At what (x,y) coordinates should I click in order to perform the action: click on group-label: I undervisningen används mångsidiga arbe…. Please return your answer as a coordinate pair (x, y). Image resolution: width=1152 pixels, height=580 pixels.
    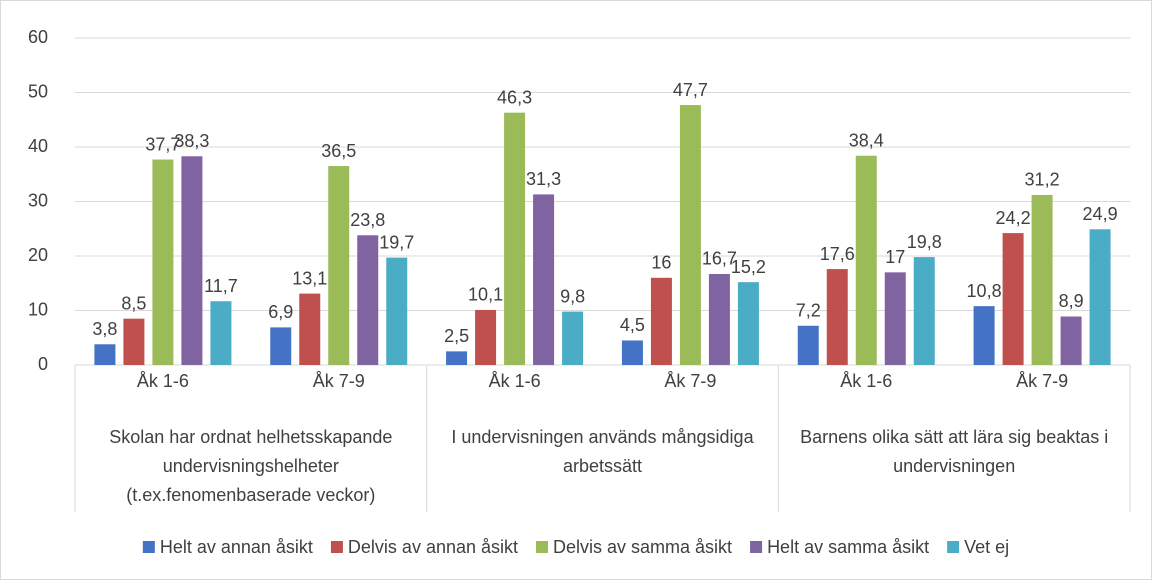
    Looking at the image, I should click on (602, 451).